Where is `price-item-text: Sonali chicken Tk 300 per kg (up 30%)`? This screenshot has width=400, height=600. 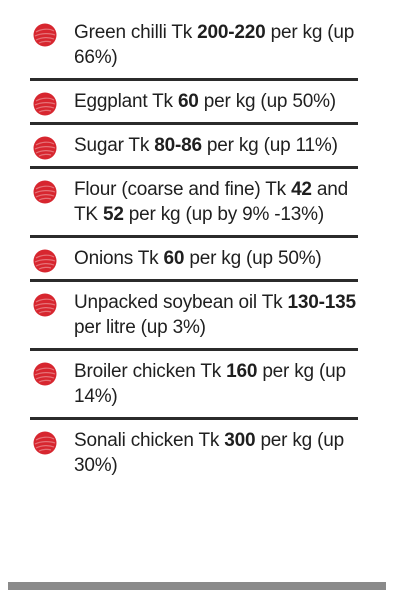
price-item-text: Sonali chicken Tk 300 per kg (up 30%) is located at coordinates (209, 453).